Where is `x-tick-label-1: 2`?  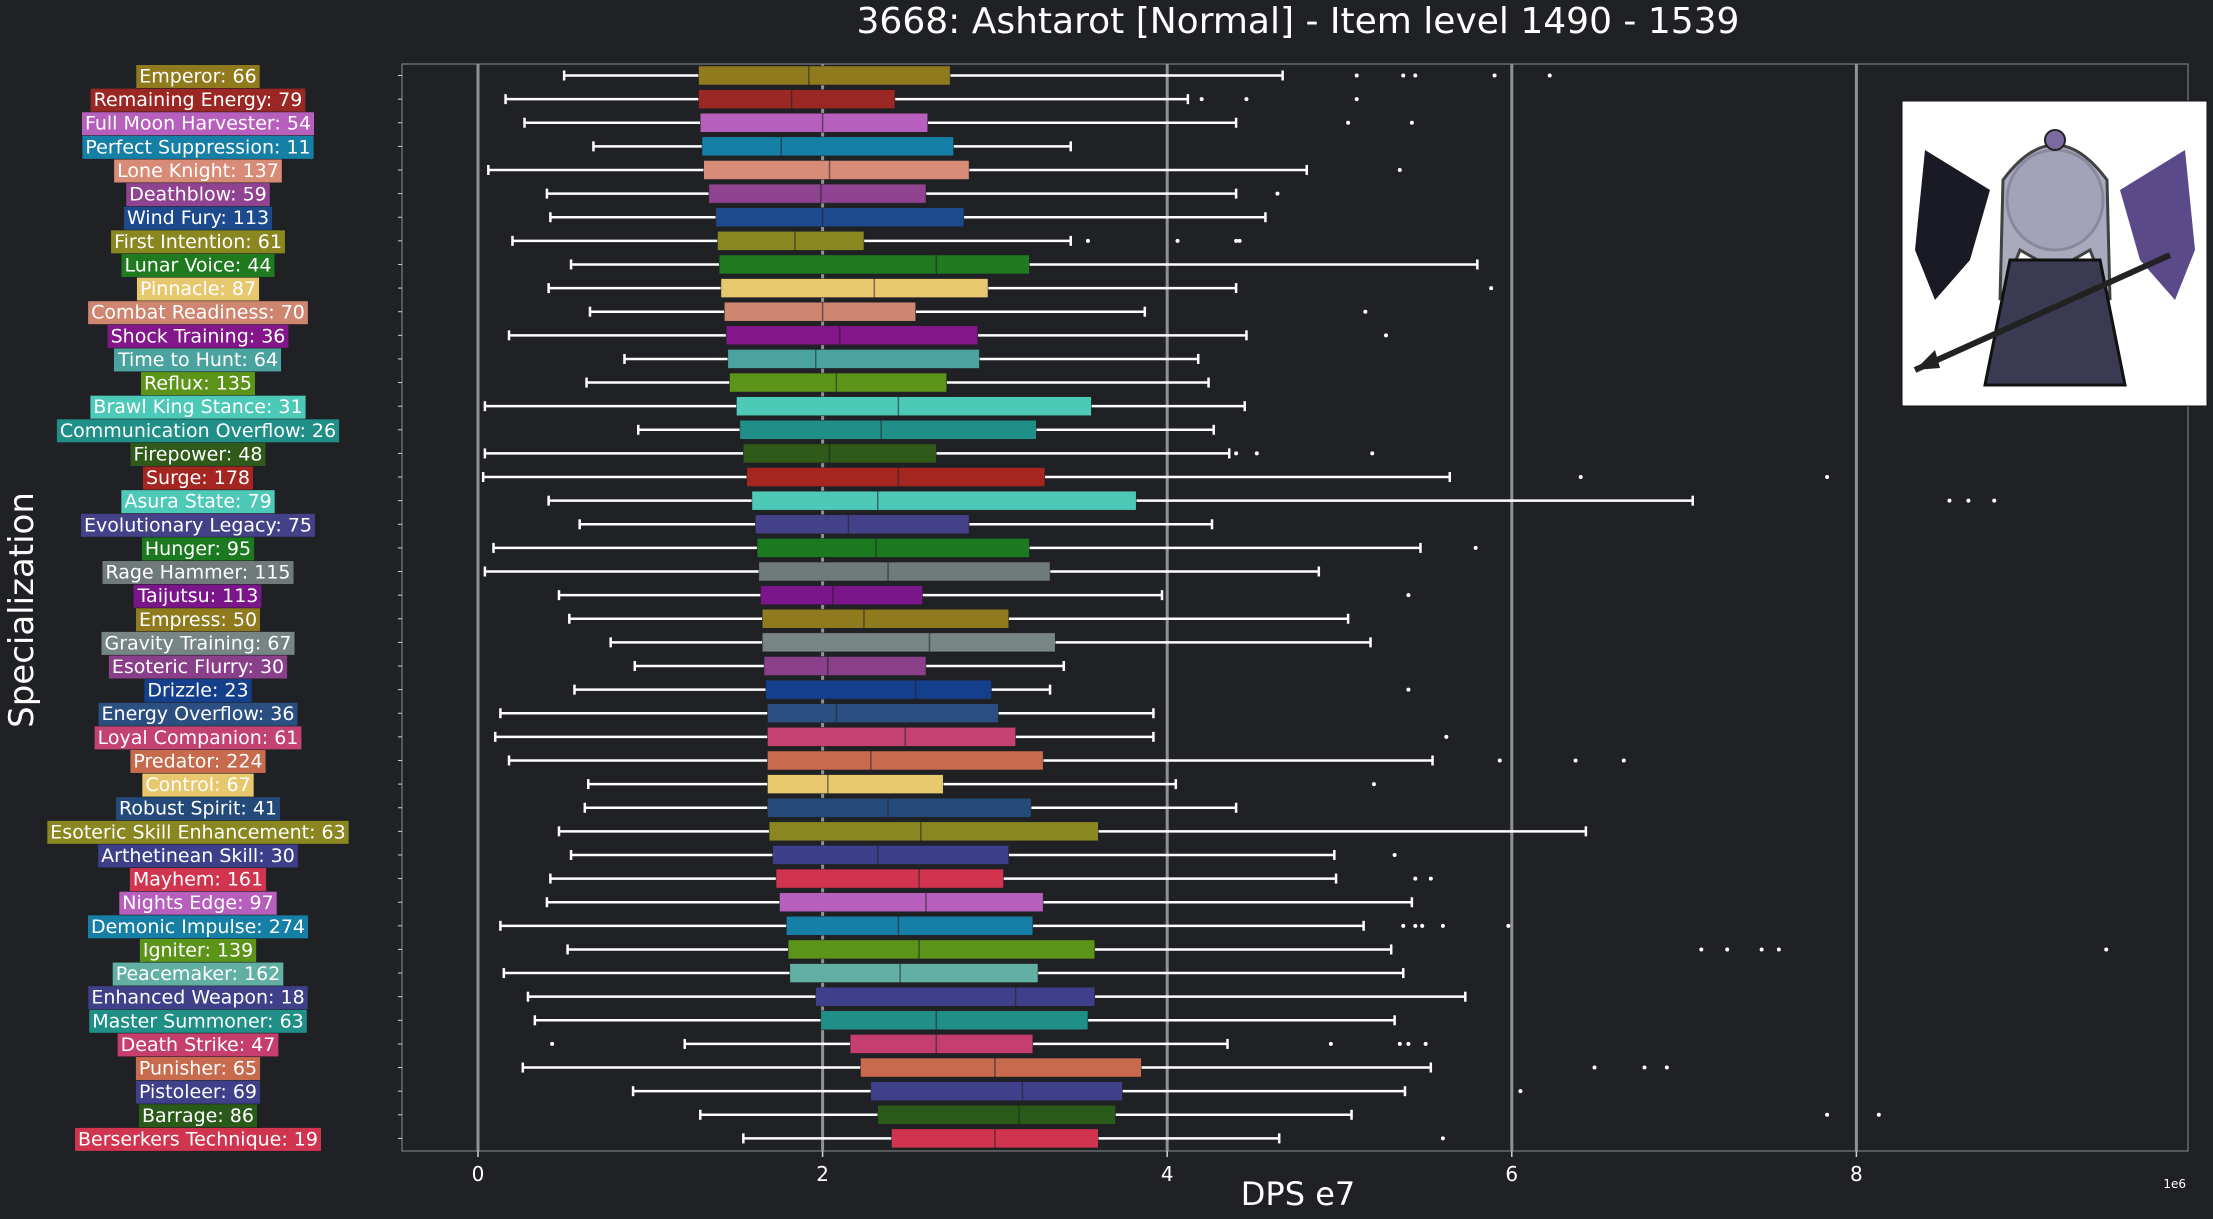
x-tick-label-1: 2 is located at coordinates (822, 1174).